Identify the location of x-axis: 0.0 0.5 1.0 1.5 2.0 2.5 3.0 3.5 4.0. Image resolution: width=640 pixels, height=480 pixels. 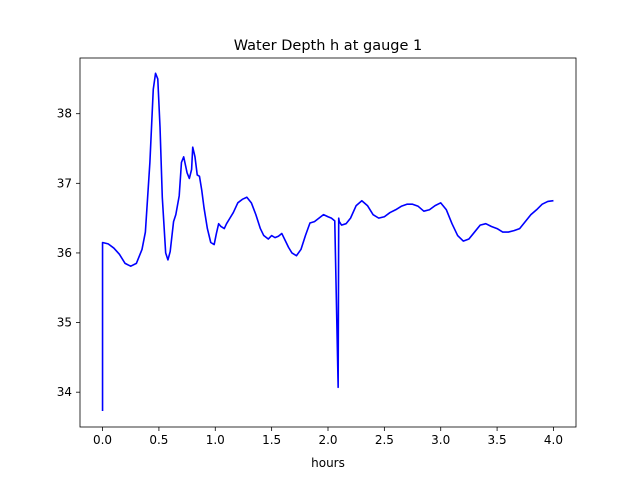
(328, 437).